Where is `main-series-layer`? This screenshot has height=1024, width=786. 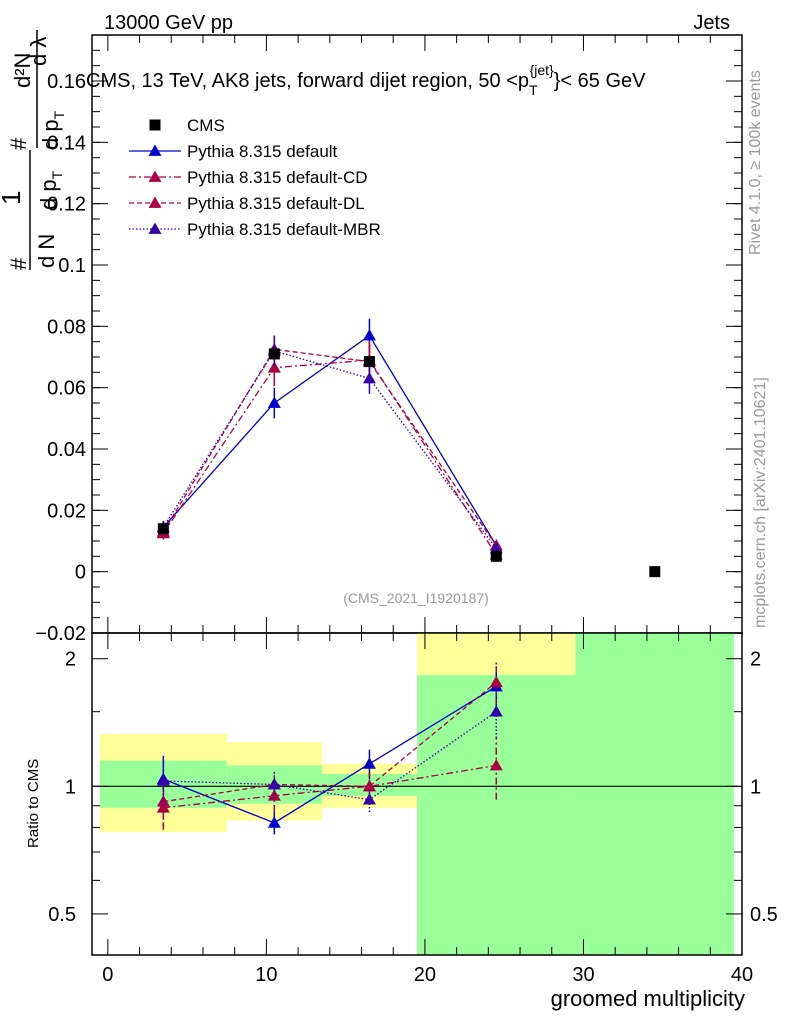 main-series-layer is located at coordinates (329, 439).